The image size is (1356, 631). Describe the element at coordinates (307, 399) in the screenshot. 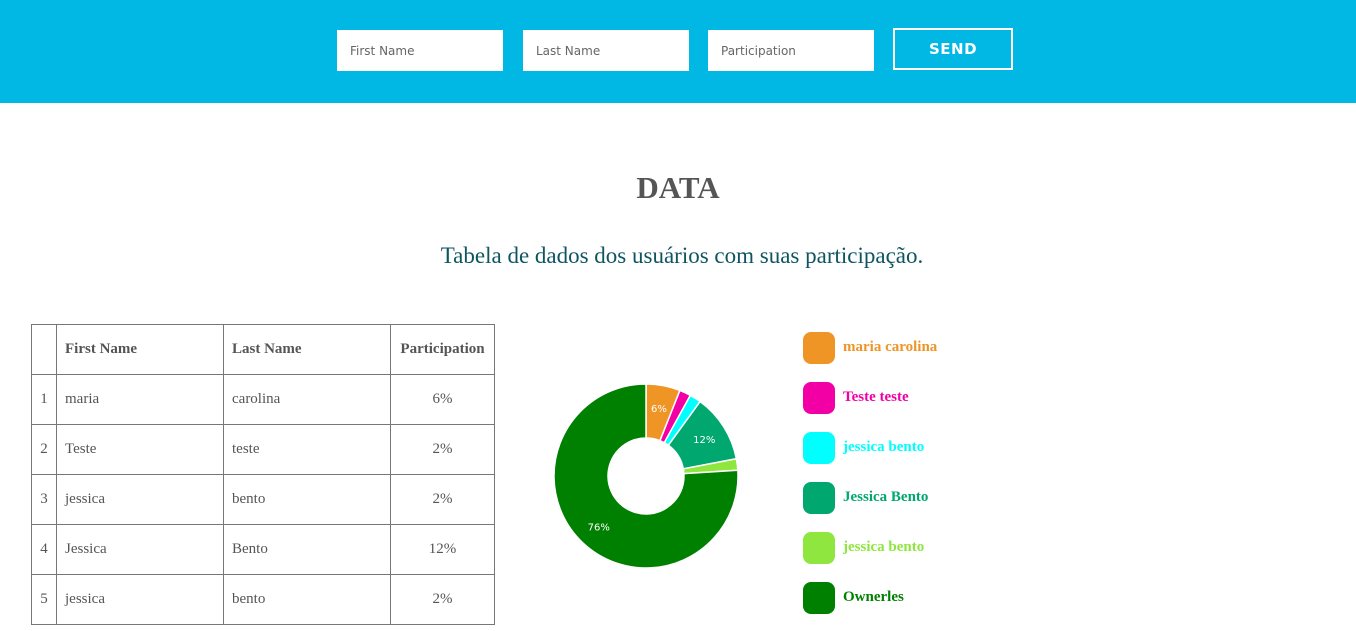

I see `row-last-name: carolina` at that location.